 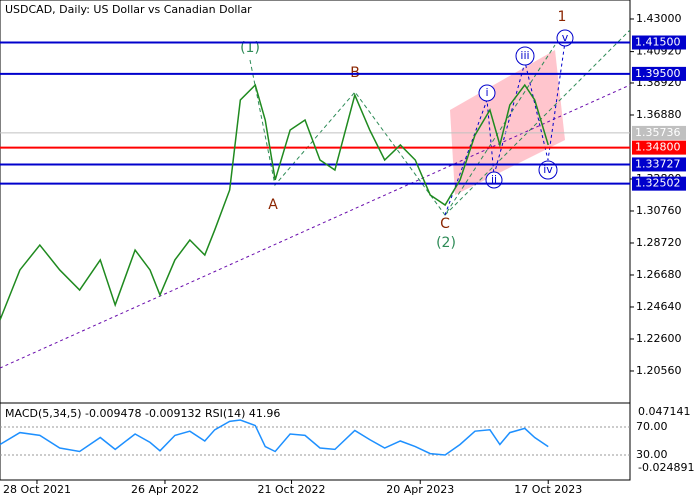 I want to click on wave-label: v, so click(x=565, y=37).